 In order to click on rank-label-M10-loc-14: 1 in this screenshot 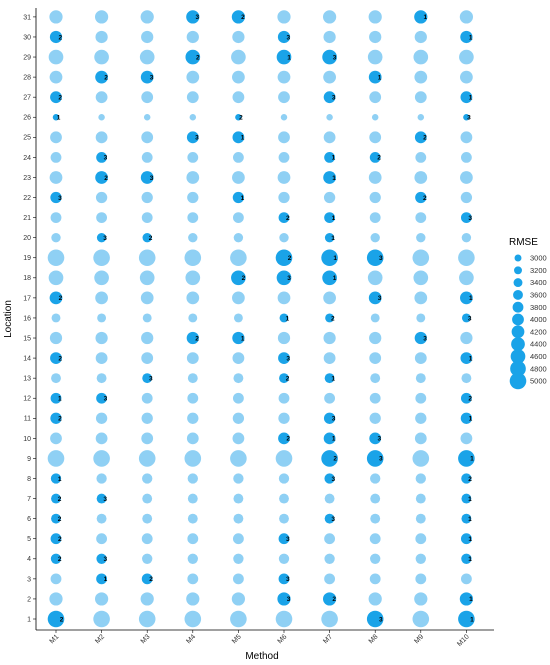, I will do `click(471, 358)`.